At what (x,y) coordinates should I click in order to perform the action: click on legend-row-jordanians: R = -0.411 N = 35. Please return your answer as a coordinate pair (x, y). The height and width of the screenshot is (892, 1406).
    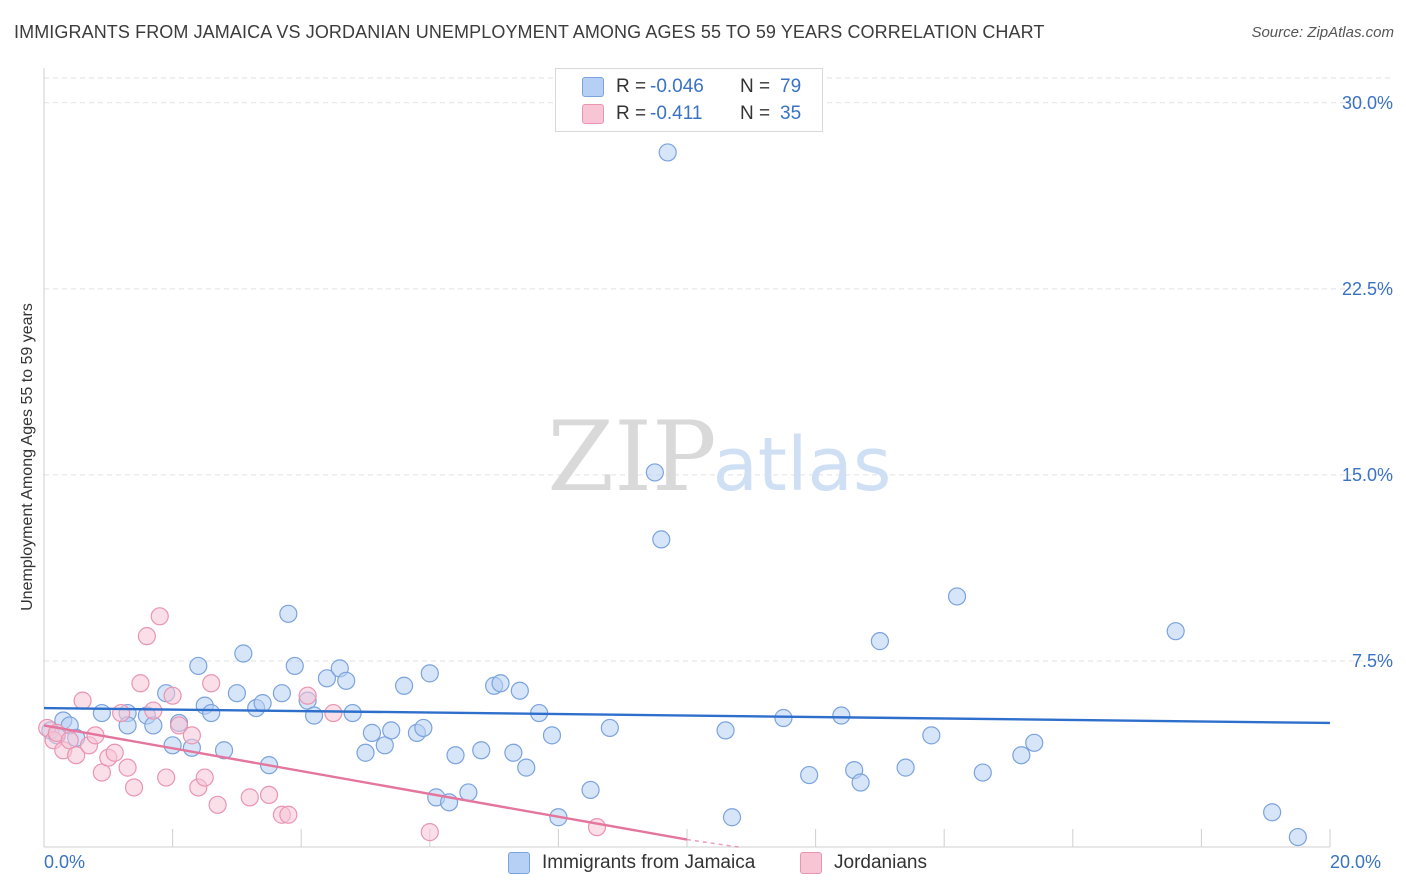
    Looking at the image, I should click on (691, 114).